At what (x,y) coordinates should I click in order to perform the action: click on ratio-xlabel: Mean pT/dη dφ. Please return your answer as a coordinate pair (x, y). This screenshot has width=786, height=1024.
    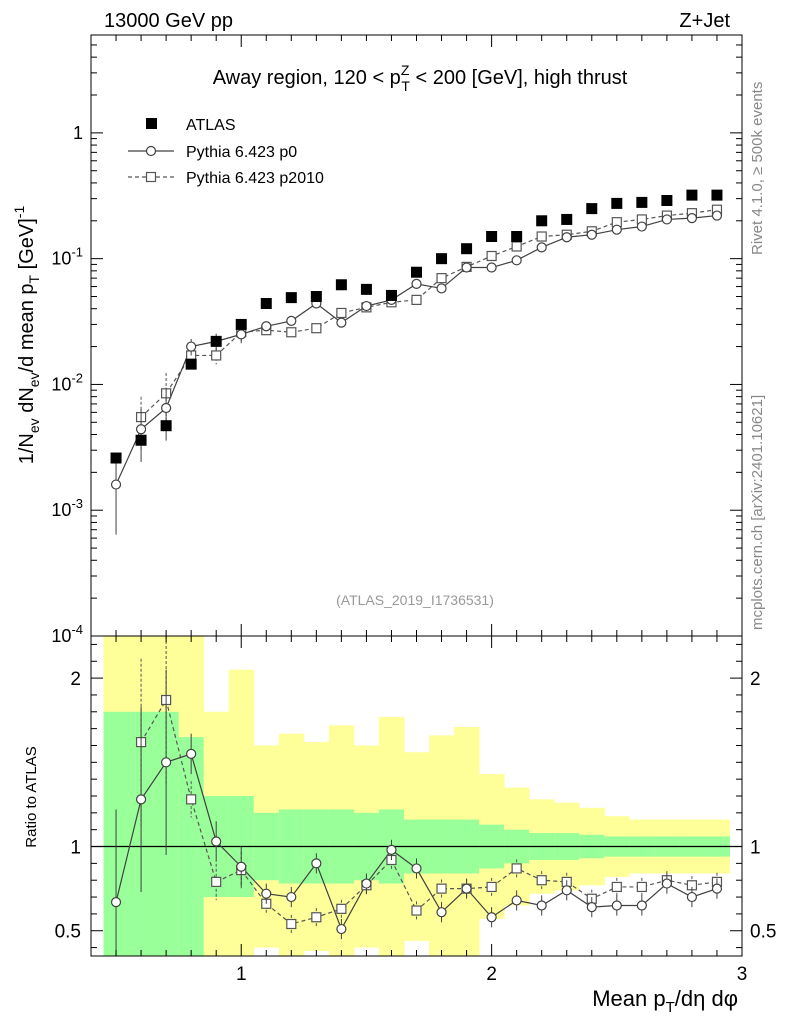
    Looking at the image, I should click on (665, 1001).